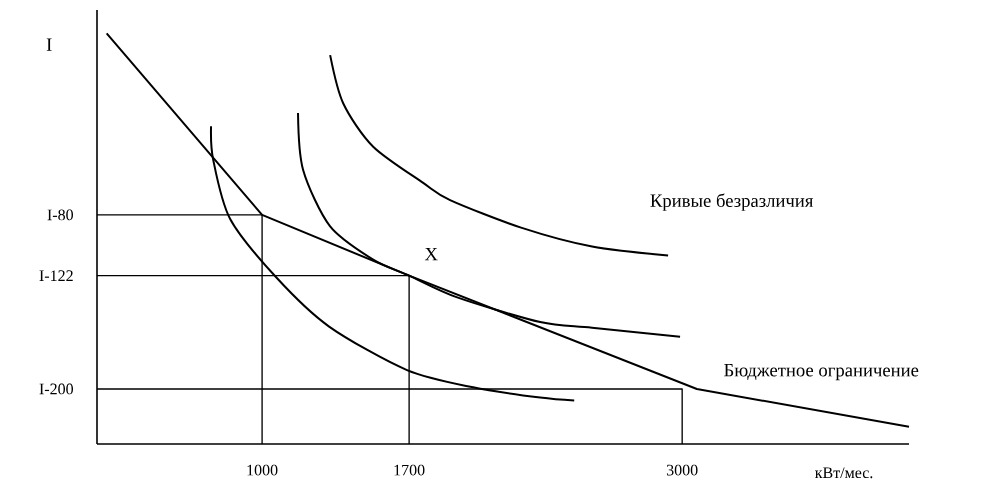  I want to click on y-axis-title: I, so click(49, 44).